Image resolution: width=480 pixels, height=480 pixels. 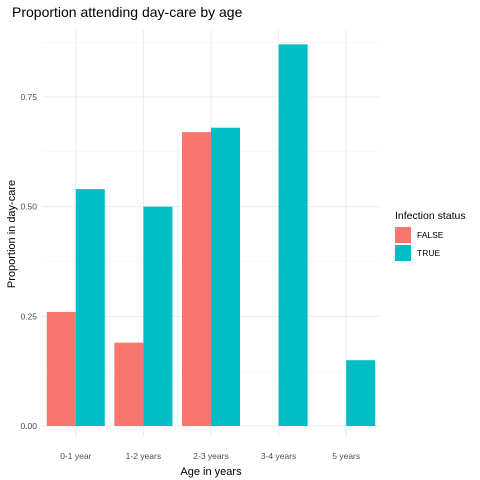 I want to click on legend-label-true: TRUE, so click(x=428, y=253).